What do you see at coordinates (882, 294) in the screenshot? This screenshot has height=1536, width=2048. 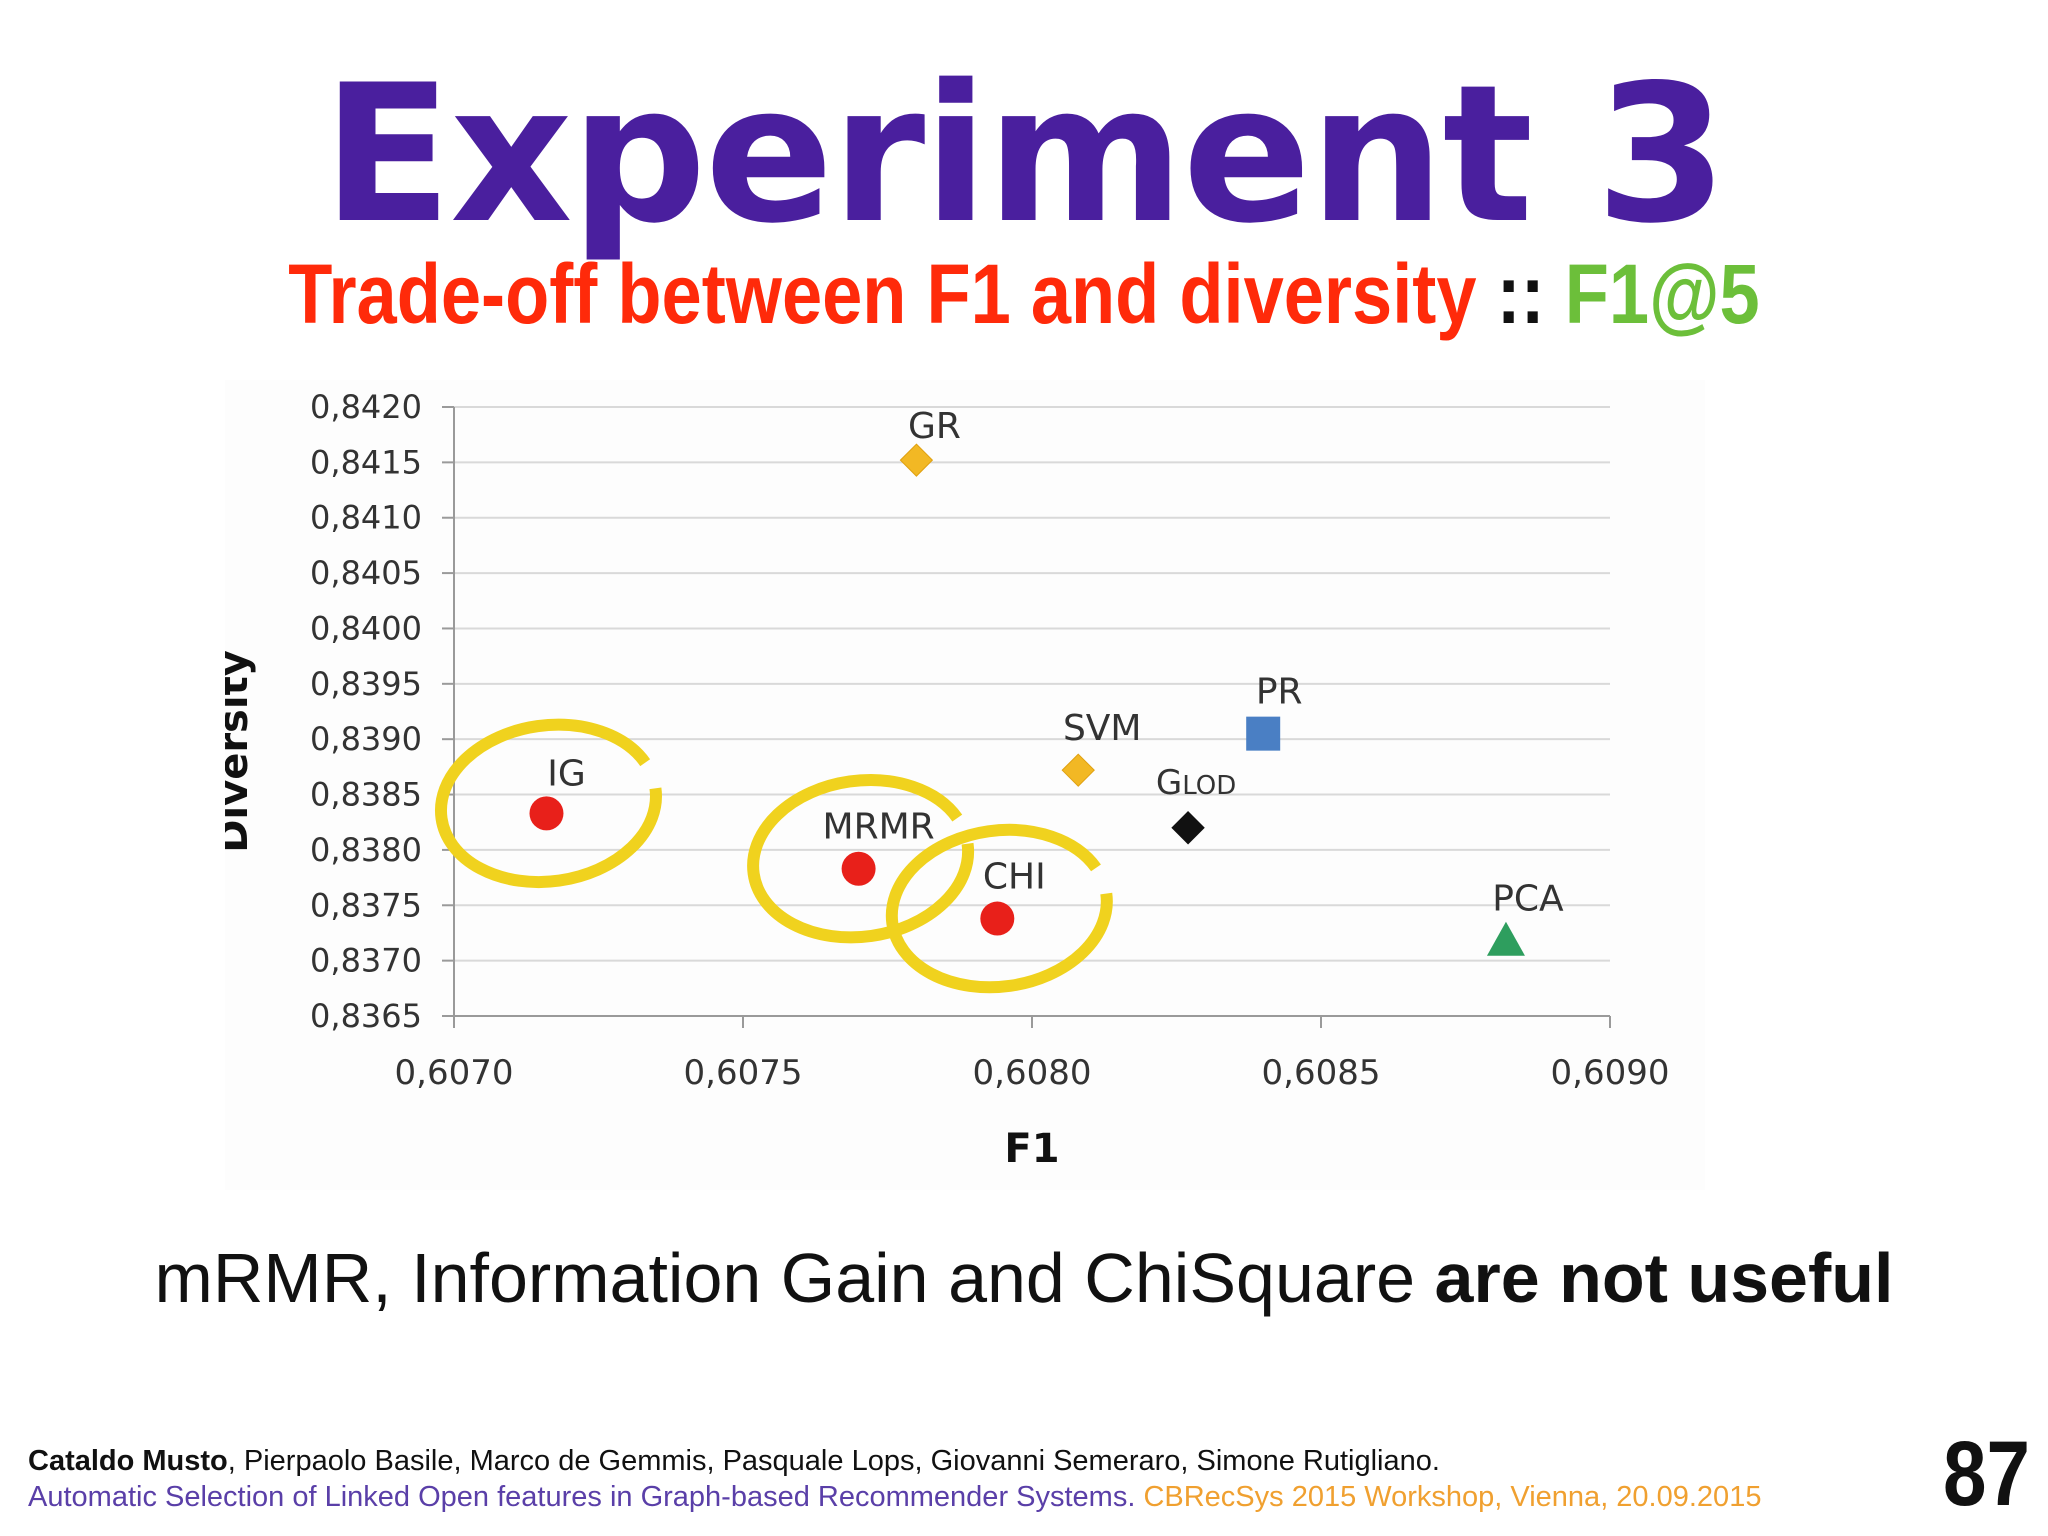 I see `subtitle-main: Trade-off between F1 and diversity` at bounding box center [882, 294].